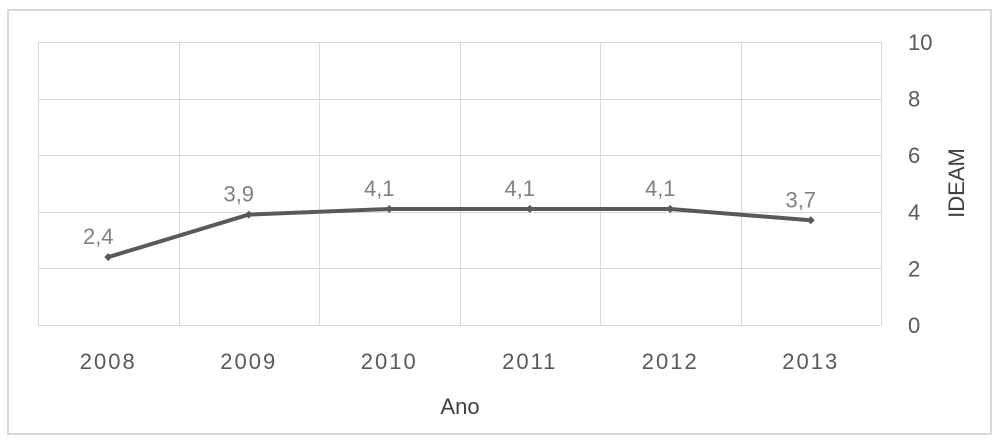 The width and height of the screenshot is (1001, 444). Describe the element at coordinates (914, 268) in the screenshot. I see `y-tick-label: 2` at that location.